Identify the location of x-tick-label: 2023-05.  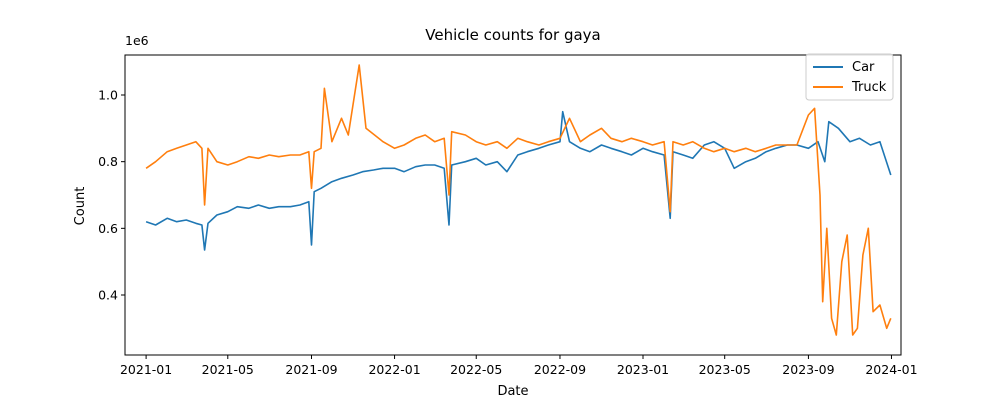
(725, 369).